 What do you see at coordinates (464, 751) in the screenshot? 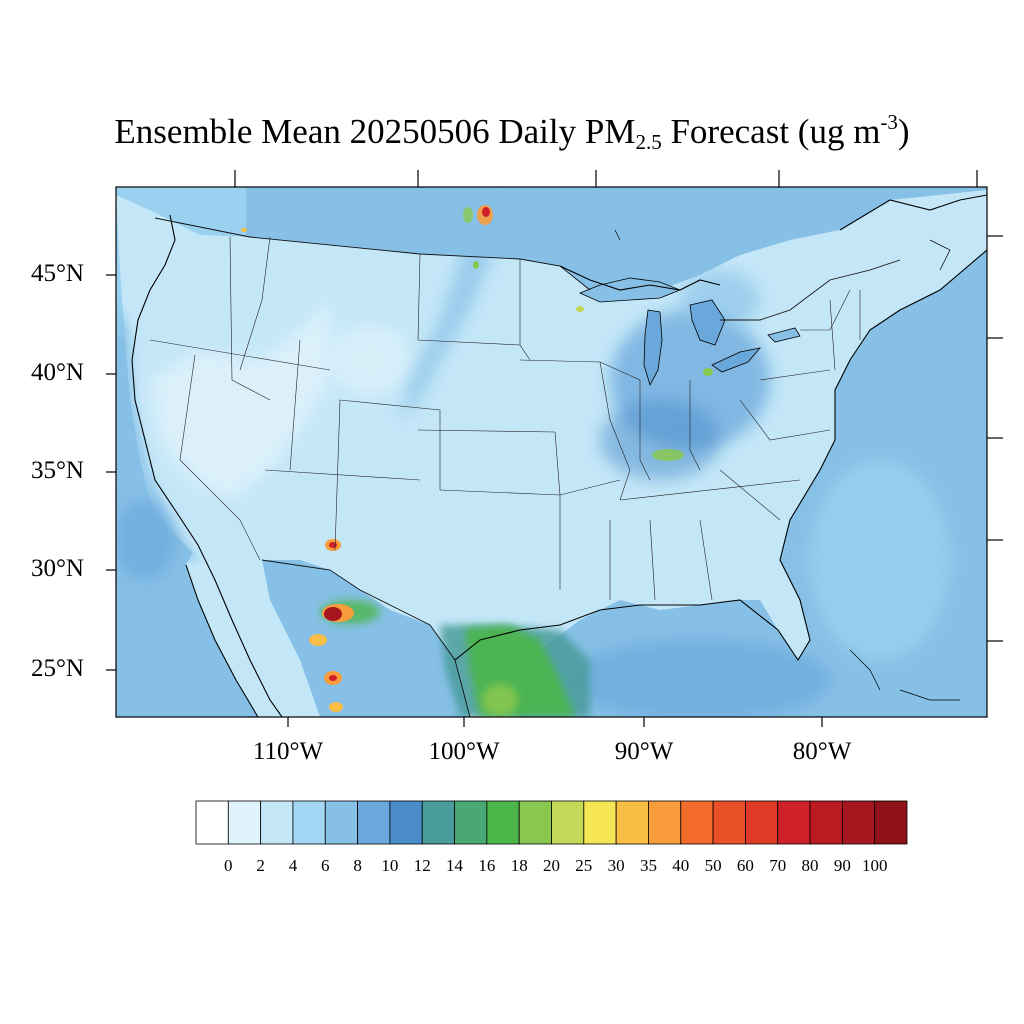
I see `lon-label-100w: 100°W` at bounding box center [464, 751].